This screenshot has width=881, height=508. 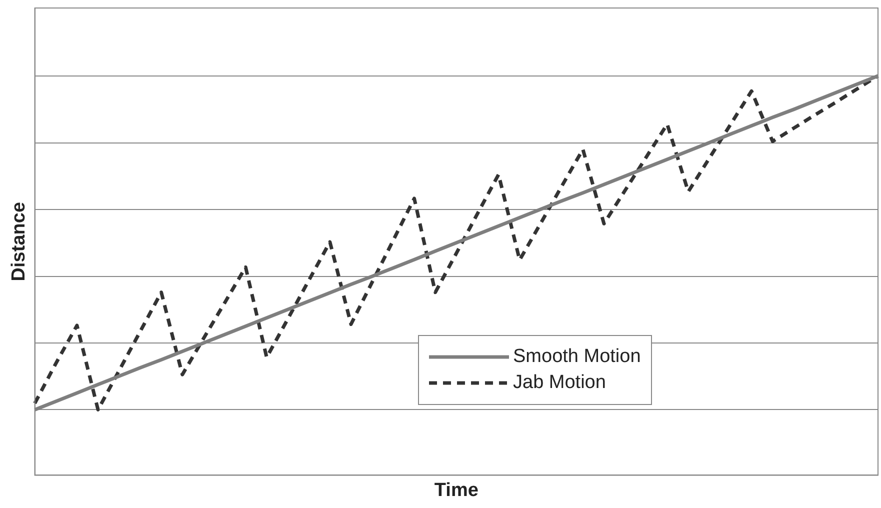 I want to click on legend-label: Smooth Motion, so click(x=577, y=357).